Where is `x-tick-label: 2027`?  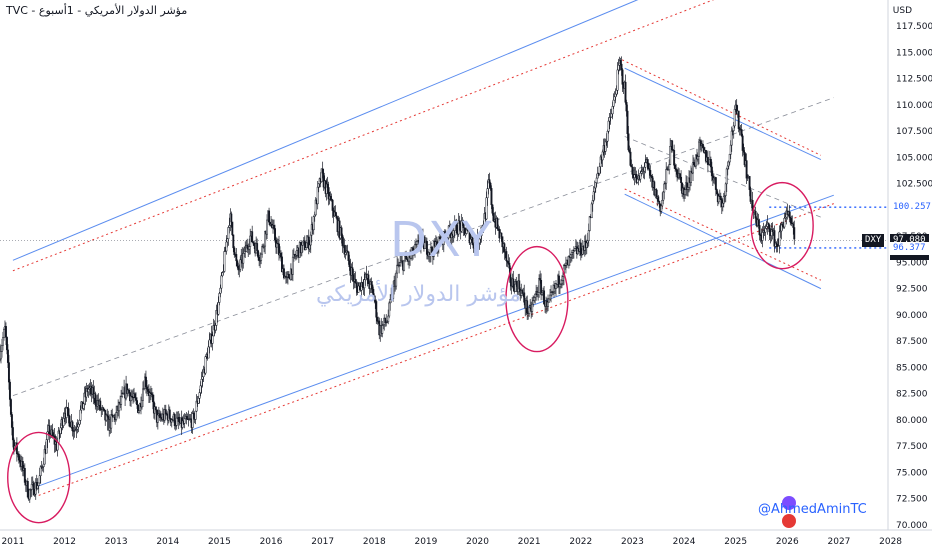 x-tick-label: 2027 is located at coordinates (839, 542).